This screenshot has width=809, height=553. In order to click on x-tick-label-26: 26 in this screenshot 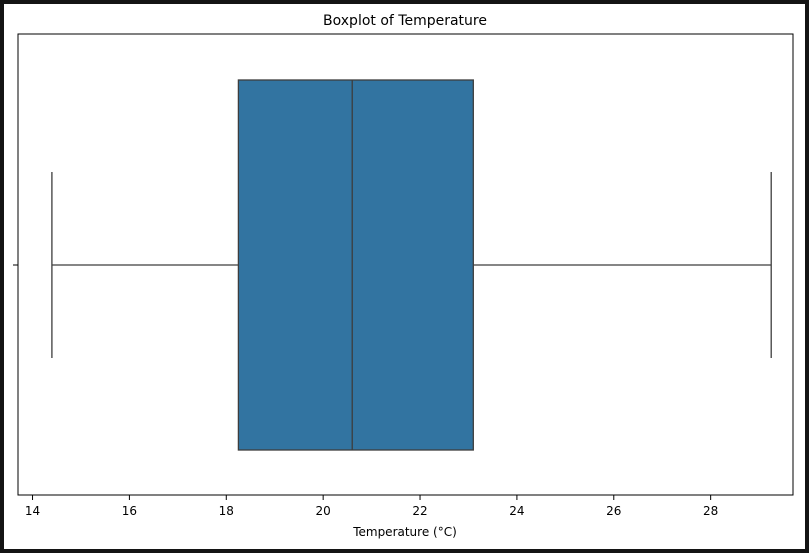, I will do `click(613, 511)`.